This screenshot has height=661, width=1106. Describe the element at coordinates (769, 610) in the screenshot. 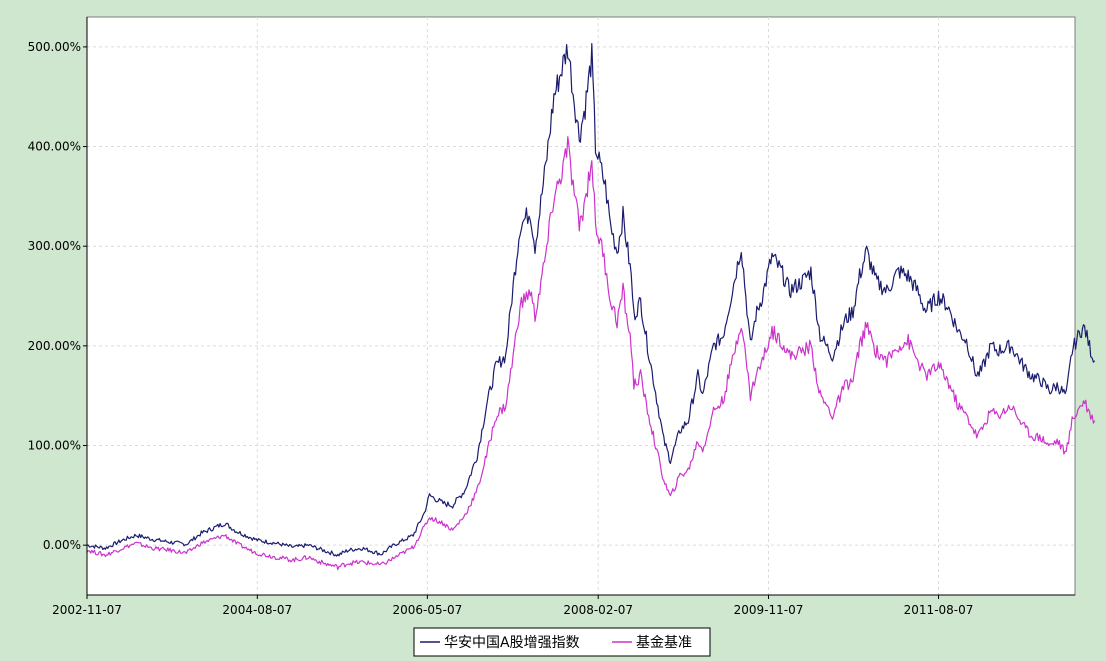

I see `x-tick-label: 2009-11-07` at that location.